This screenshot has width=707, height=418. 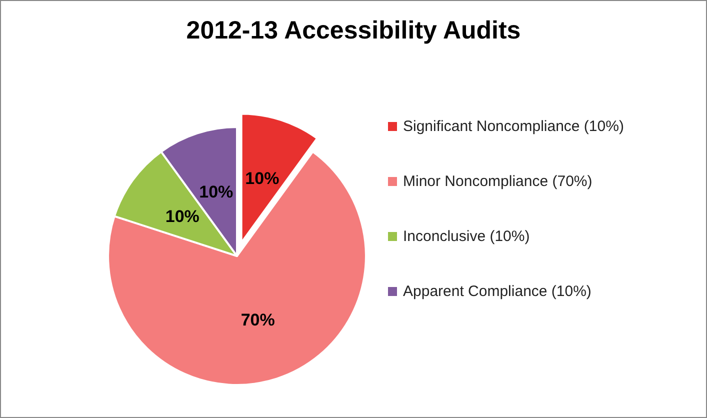 I want to click on legend-label: Apparent Compliance (10%), so click(x=497, y=291).